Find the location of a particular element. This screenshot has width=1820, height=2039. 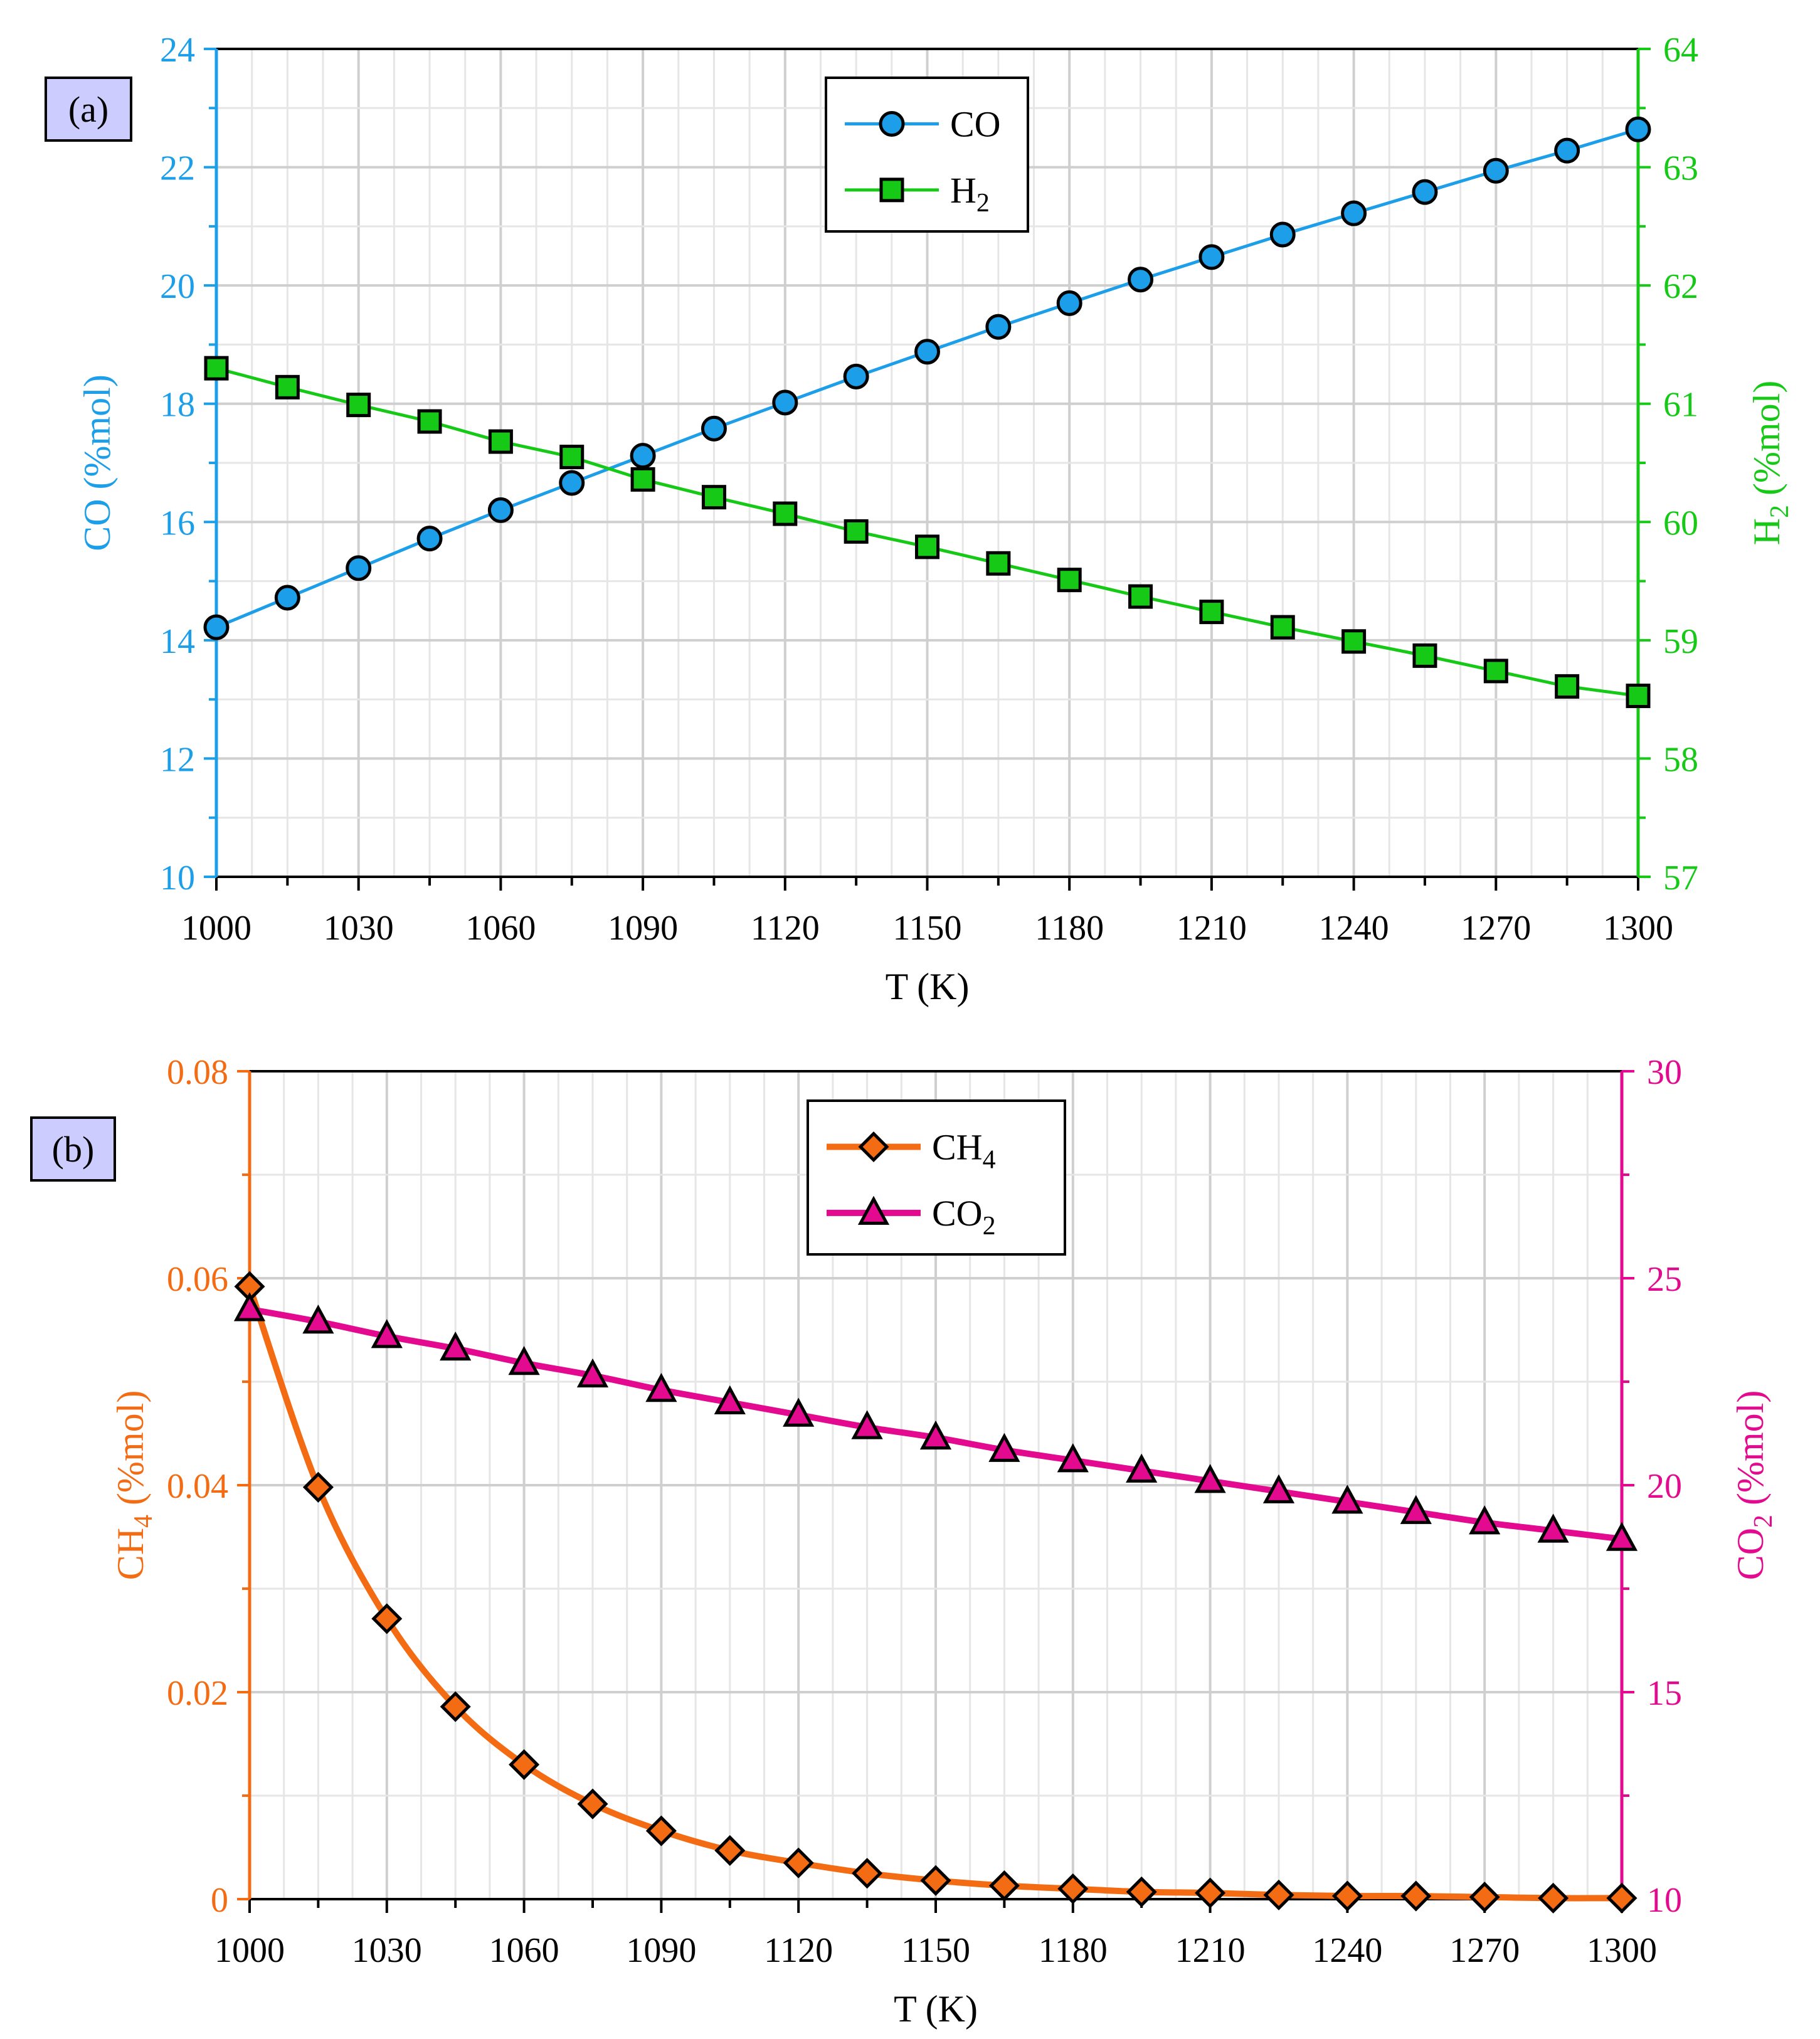

legend-label-main: H is located at coordinates (963, 190).